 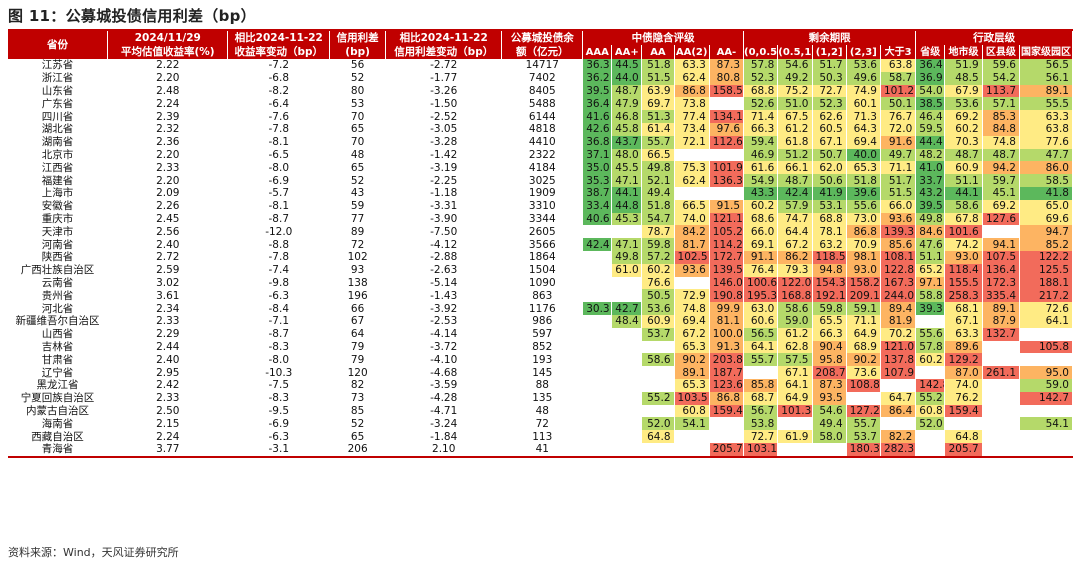 What do you see at coordinates (58, 116) in the screenshot?
I see `province-cell: 四川省` at bounding box center [58, 116].